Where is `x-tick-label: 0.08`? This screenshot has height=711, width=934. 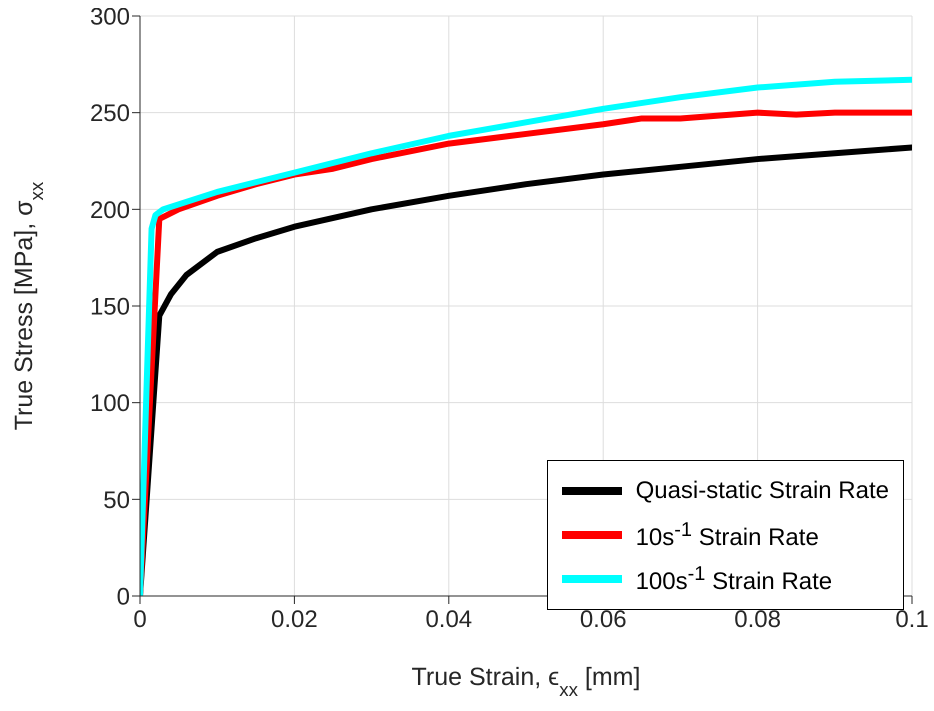
x-tick-label: 0.08 is located at coordinates (757, 620).